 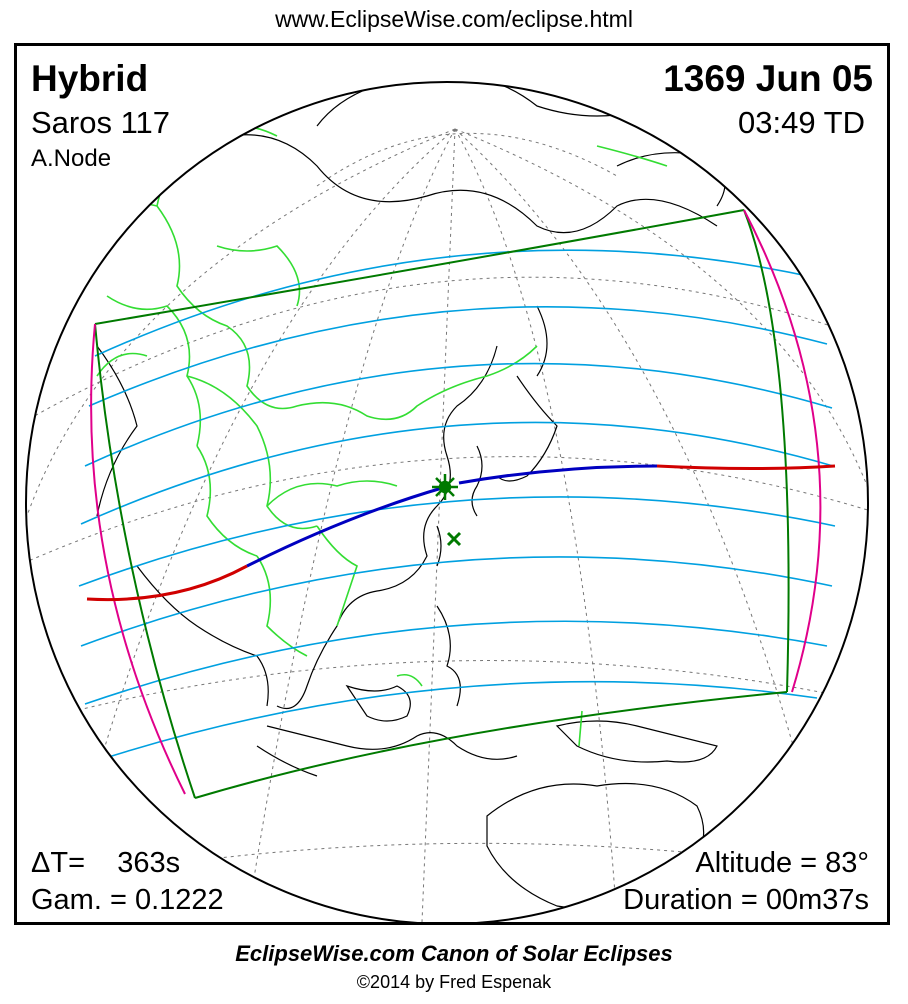 What do you see at coordinates (90, 78) in the screenshot?
I see `eclipse-type: Hybrid` at bounding box center [90, 78].